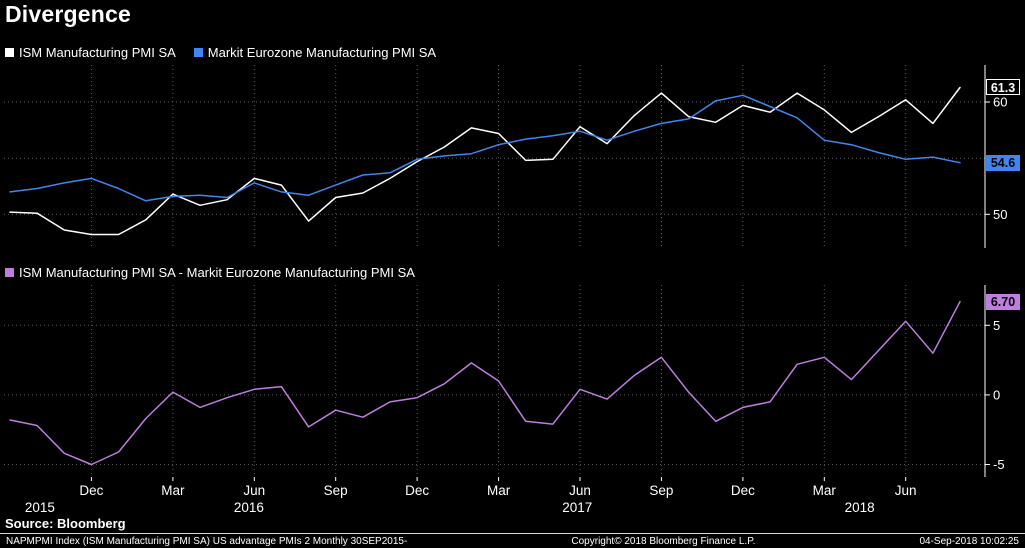 The height and width of the screenshot is (548, 1025). Describe the element at coordinates (663, 541) in the screenshot. I see `footer-copyright: Copyright© 2018 Bloomberg Finance L.P.` at that location.